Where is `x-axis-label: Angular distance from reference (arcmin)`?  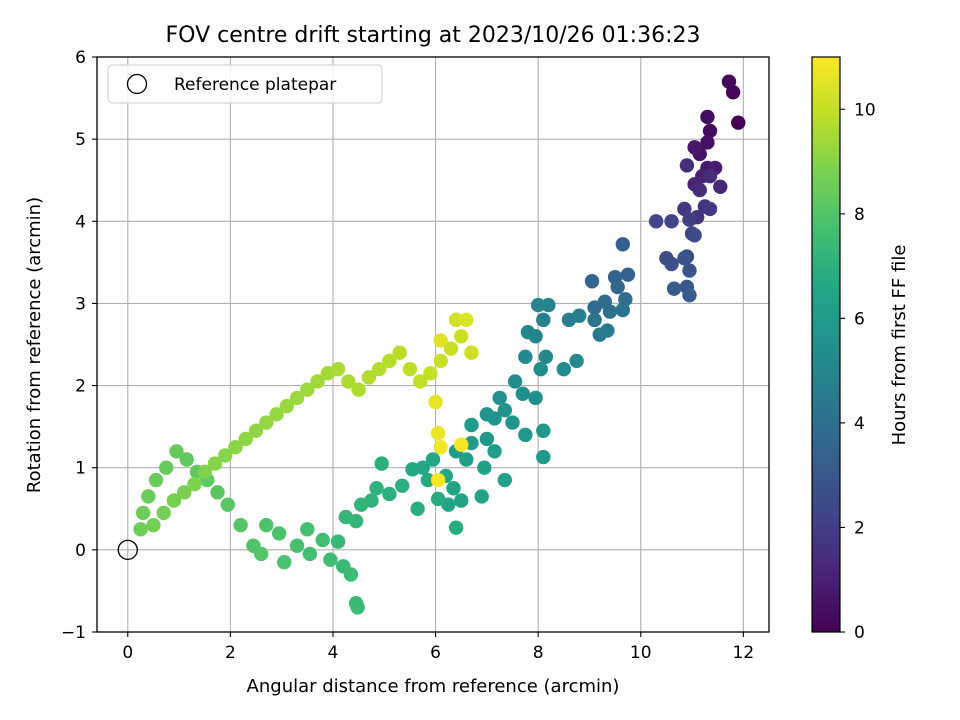 x-axis-label: Angular distance from reference (arcmin) is located at coordinates (433, 686).